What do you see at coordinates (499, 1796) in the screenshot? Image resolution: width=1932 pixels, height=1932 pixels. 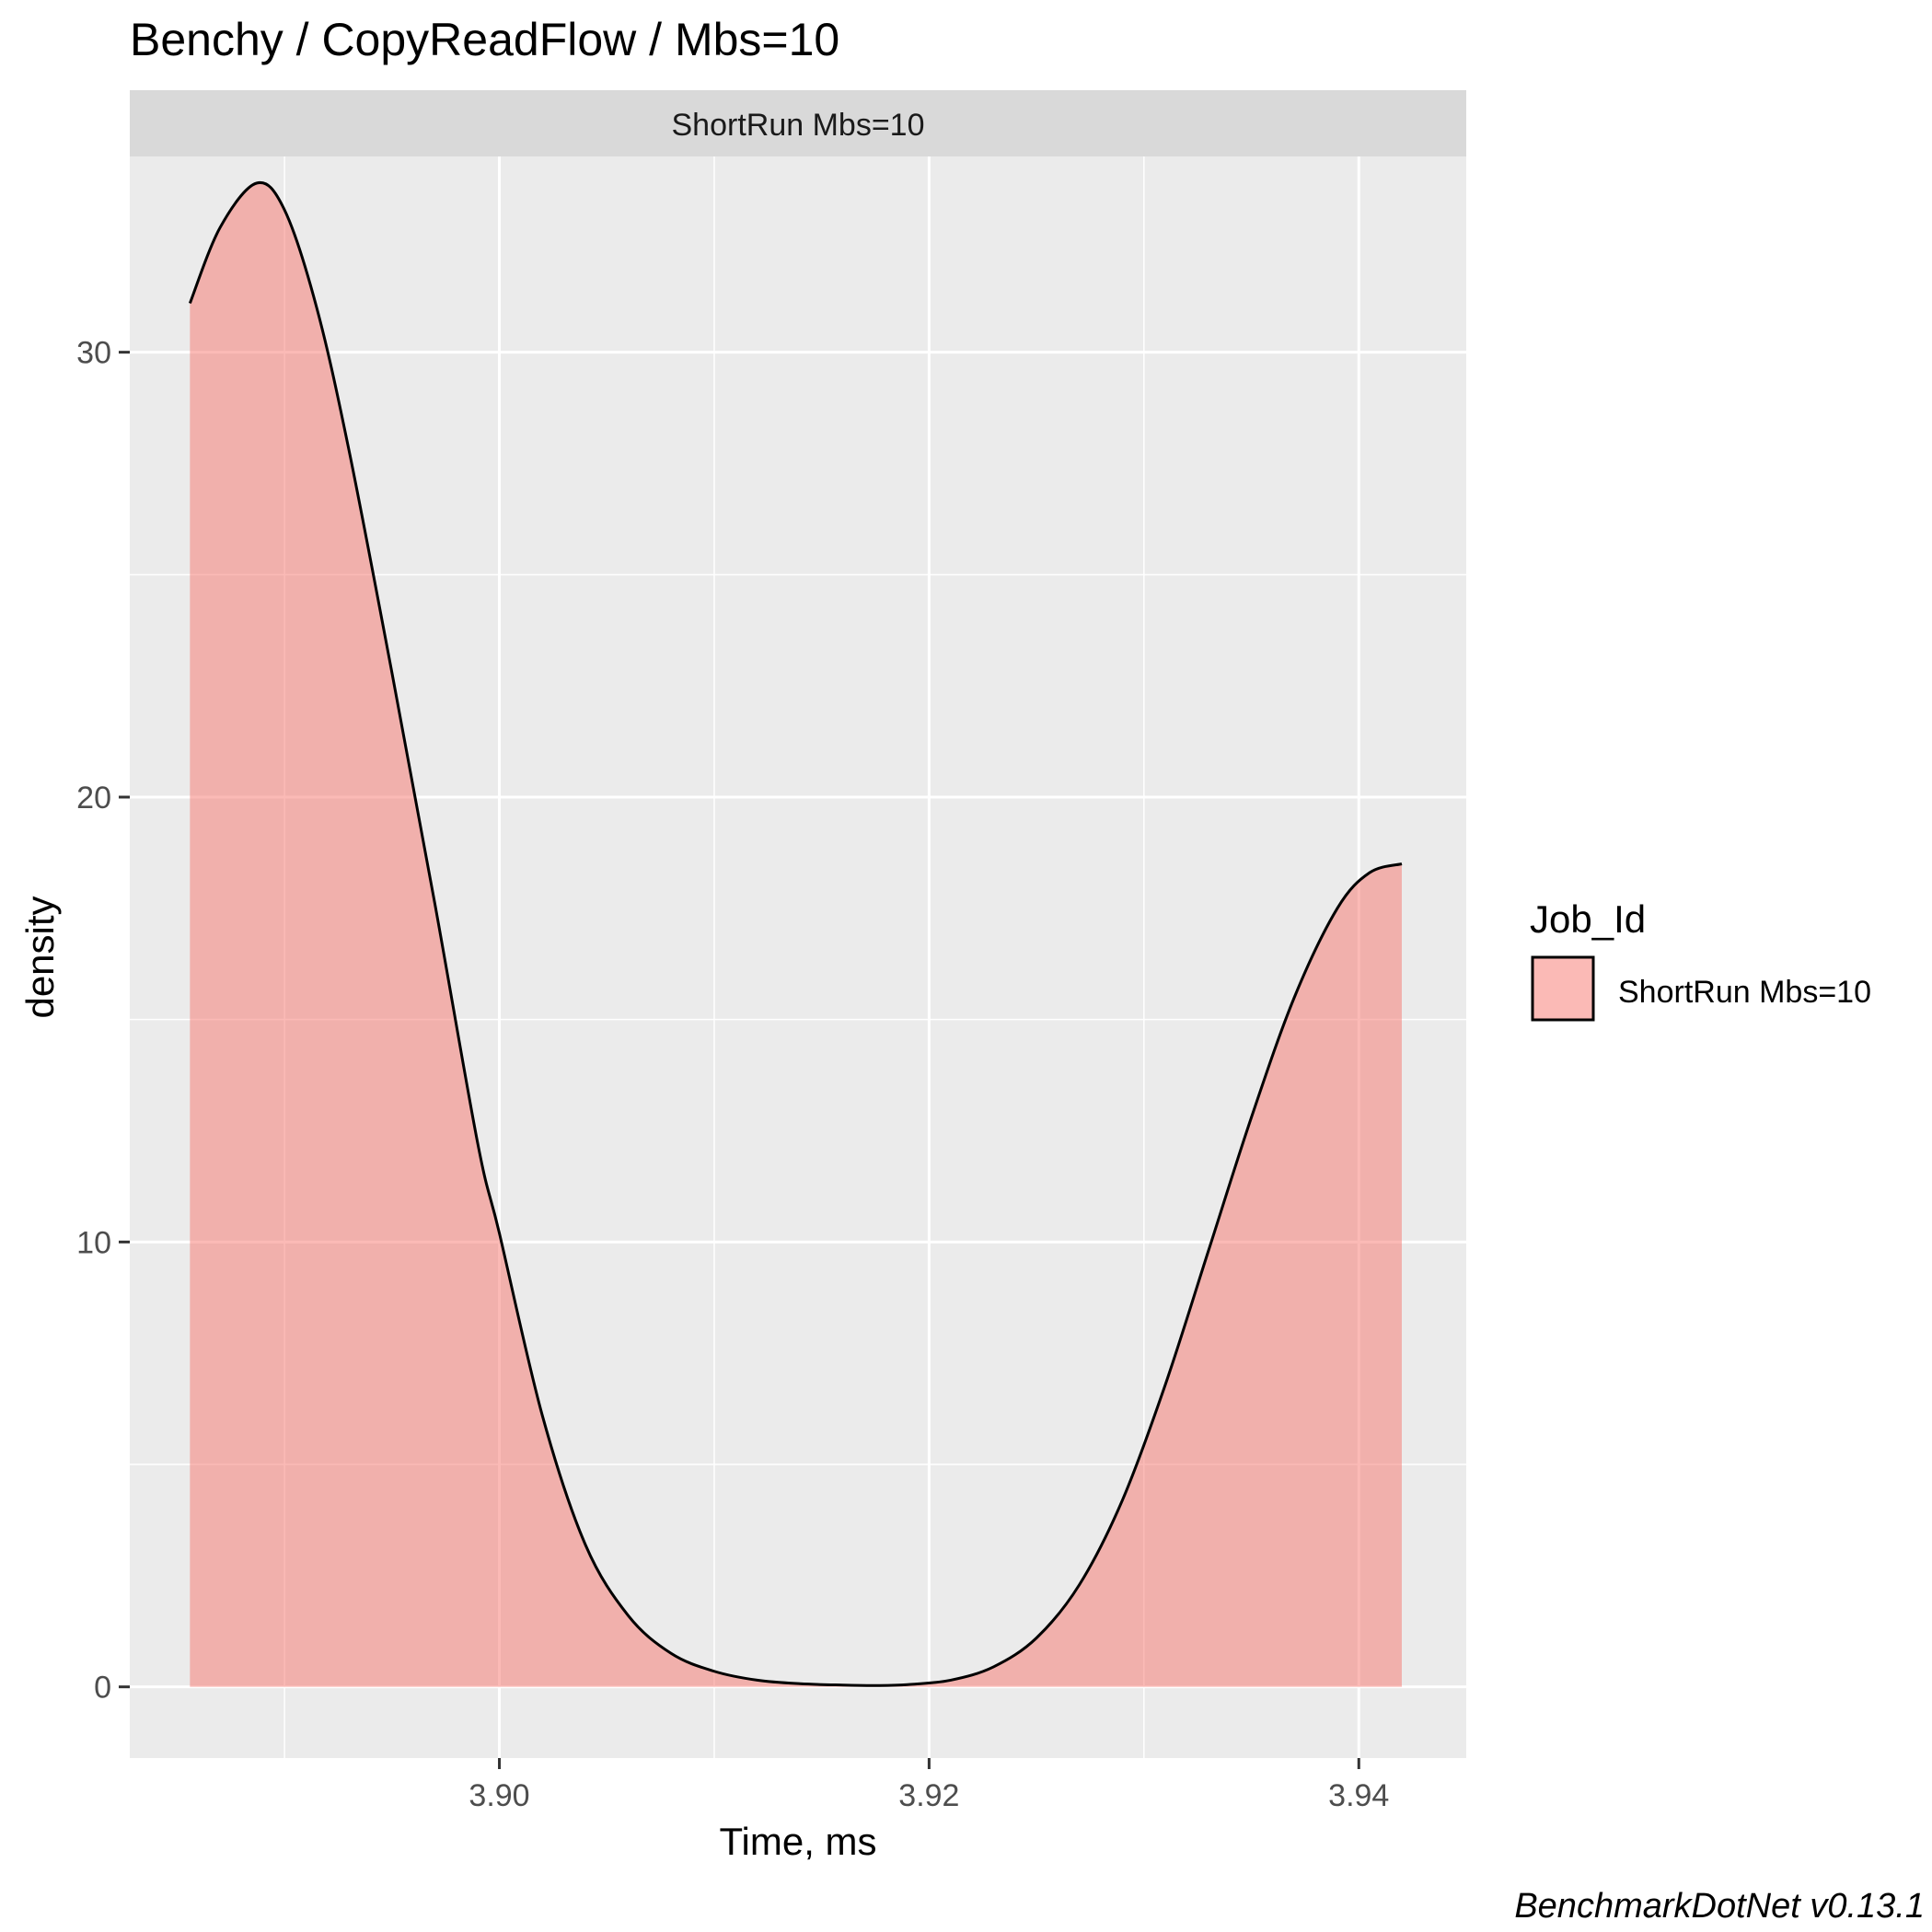 I see `x-tick-label-0: 3.90` at bounding box center [499, 1796].